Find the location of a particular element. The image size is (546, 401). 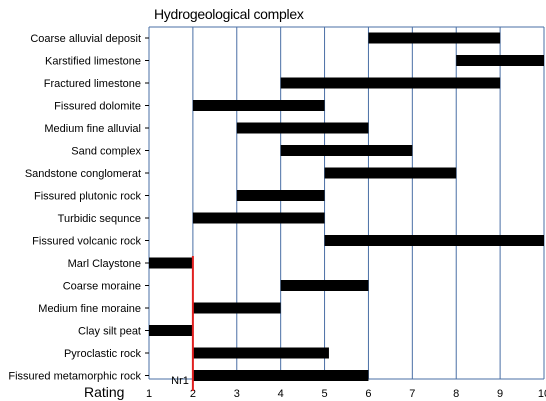

x-tick-labels: 1 2 3 4 5 6 7 8 9 10 is located at coordinates (346, 394).